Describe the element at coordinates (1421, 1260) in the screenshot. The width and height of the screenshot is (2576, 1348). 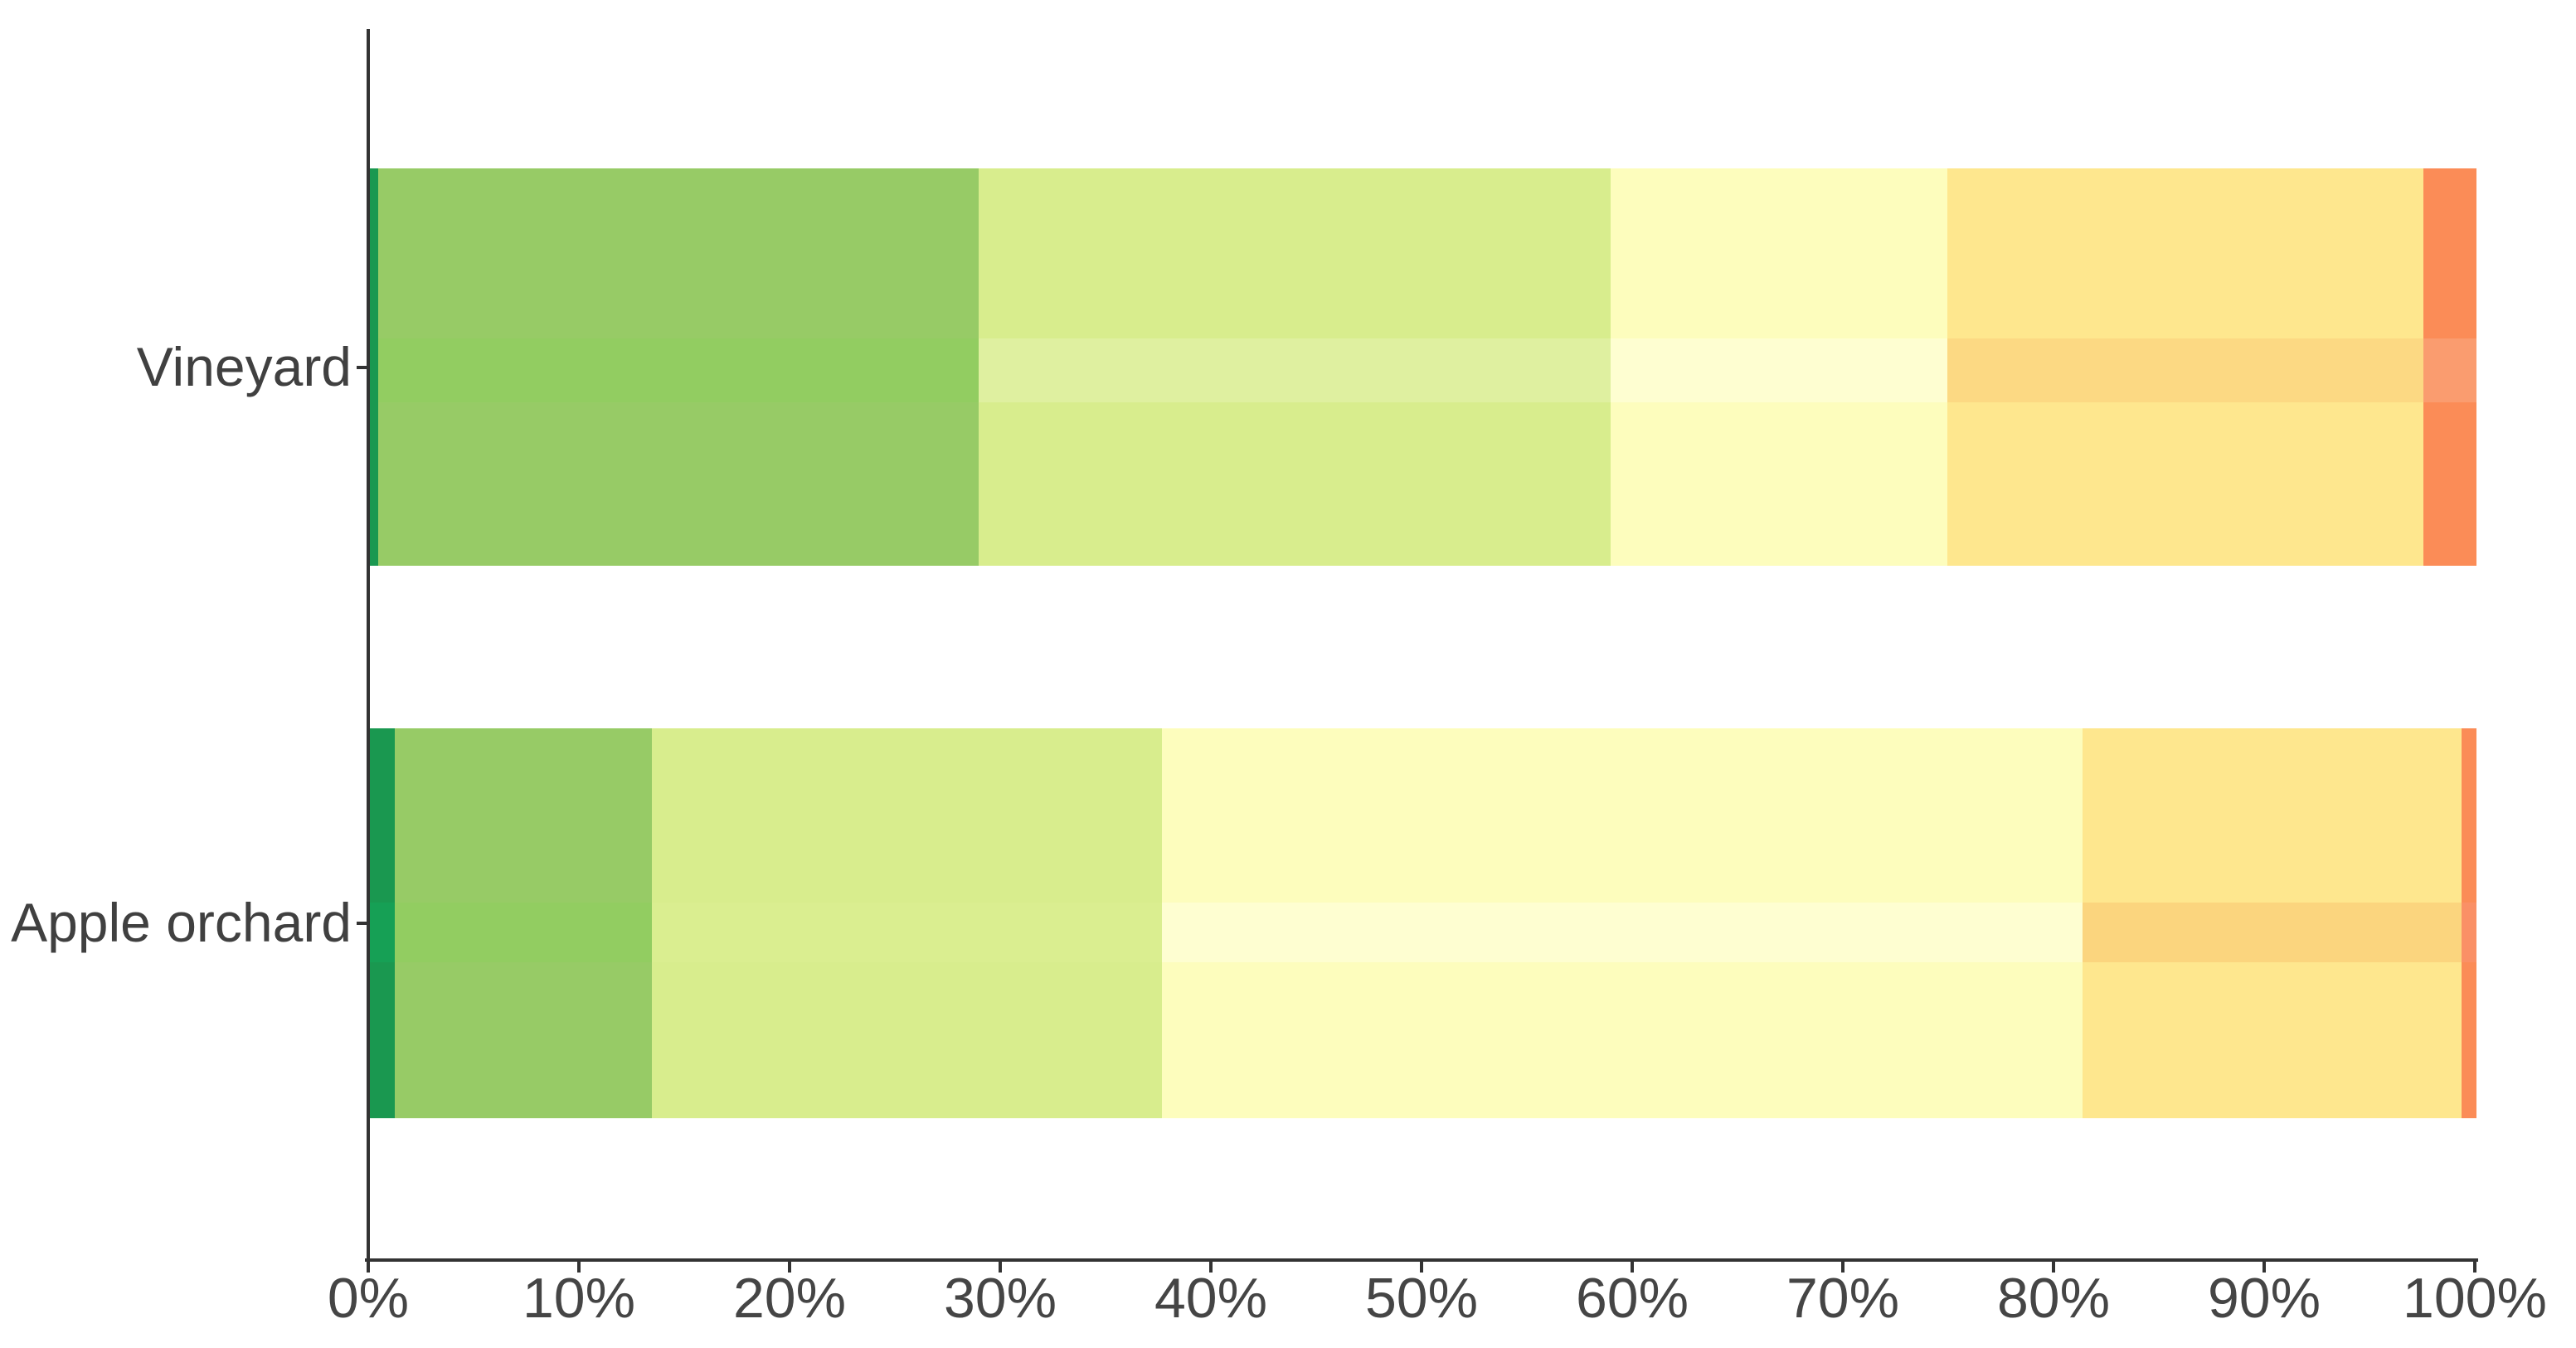
I see `x-axis-line` at that location.